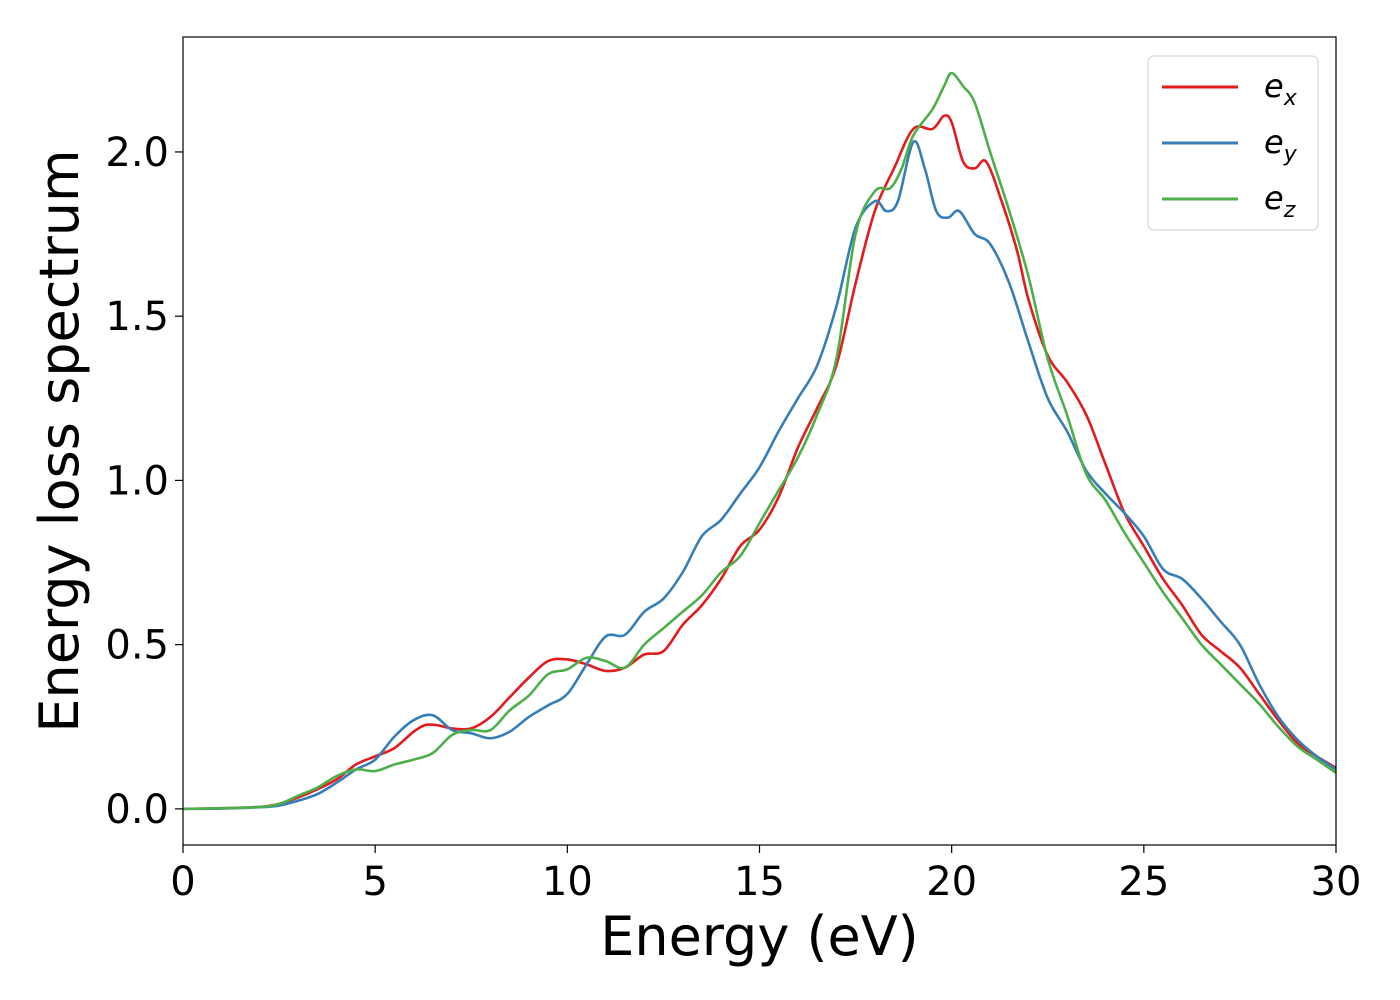 This screenshot has width=1400, height=1000. Describe the element at coordinates (759, 882) in the screenshot. I see `x-tick-label: 15` at that location.